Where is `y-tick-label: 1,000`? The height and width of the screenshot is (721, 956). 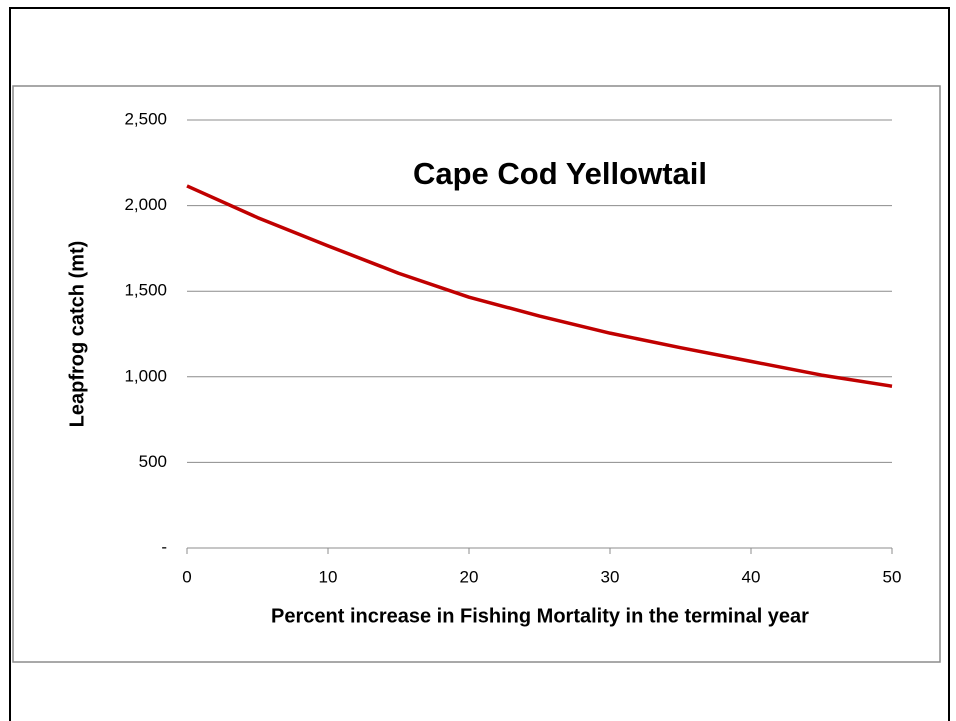
y-tick-label: 1,000 is located at coordinates (145, 375).